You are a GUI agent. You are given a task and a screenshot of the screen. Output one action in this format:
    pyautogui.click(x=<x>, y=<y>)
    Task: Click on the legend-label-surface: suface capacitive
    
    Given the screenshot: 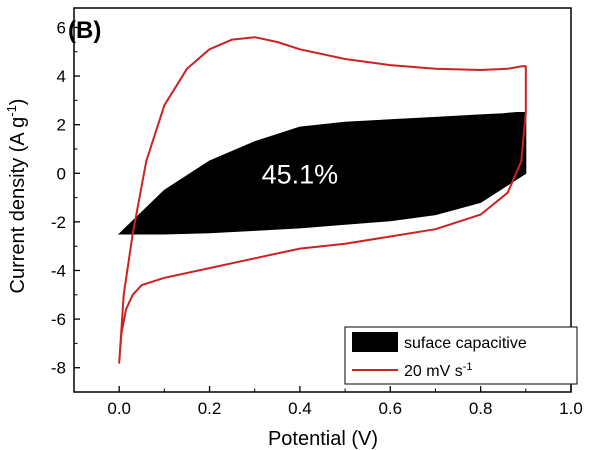 What is the action you would take?
    pyautogui.click(x=465, y=343)
    